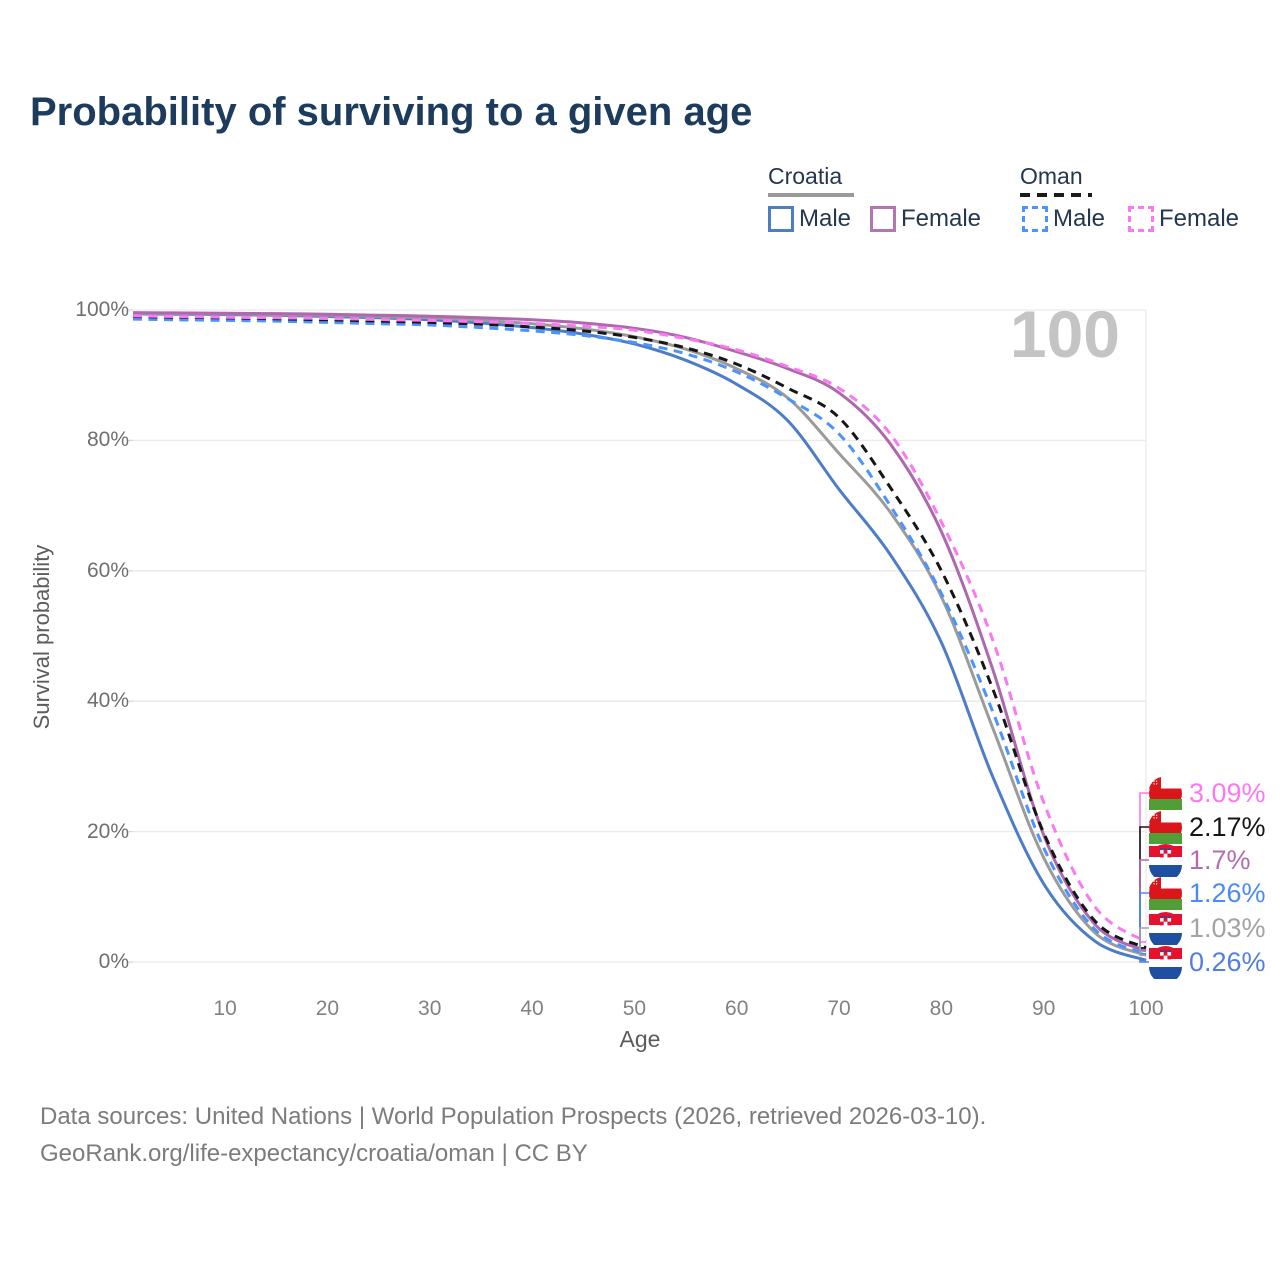 The width and height of the screenshot is (1280, 1280). I want to click on end-label-connector-oman-male, so click(1144, 923).